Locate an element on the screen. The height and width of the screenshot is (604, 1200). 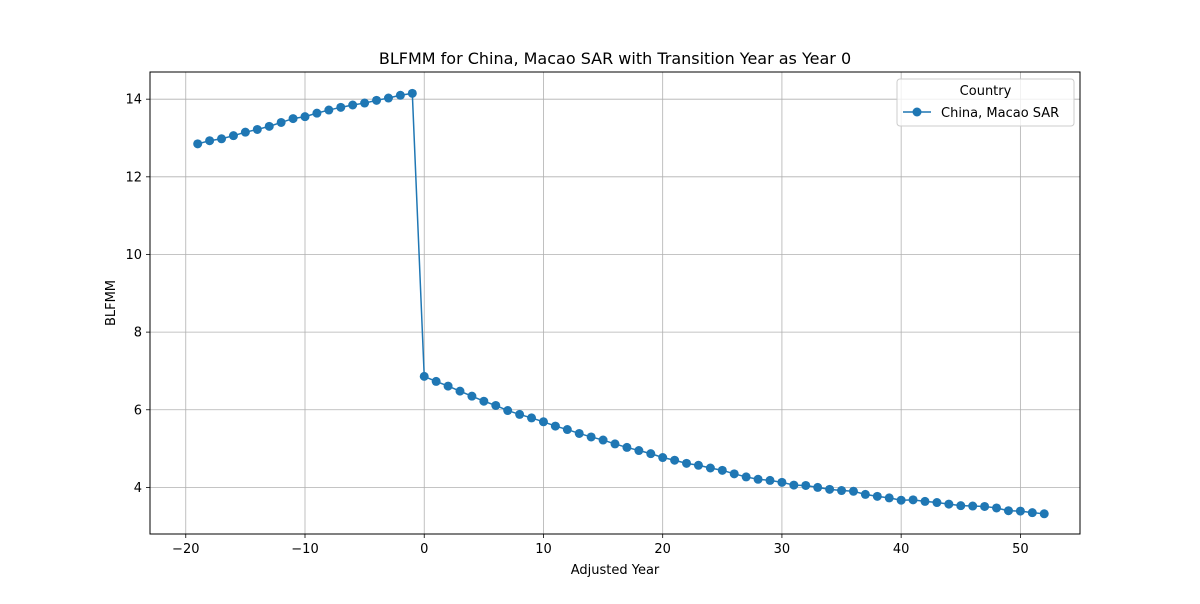
y-tick-label: 14 is located at coordinates (133, 100).